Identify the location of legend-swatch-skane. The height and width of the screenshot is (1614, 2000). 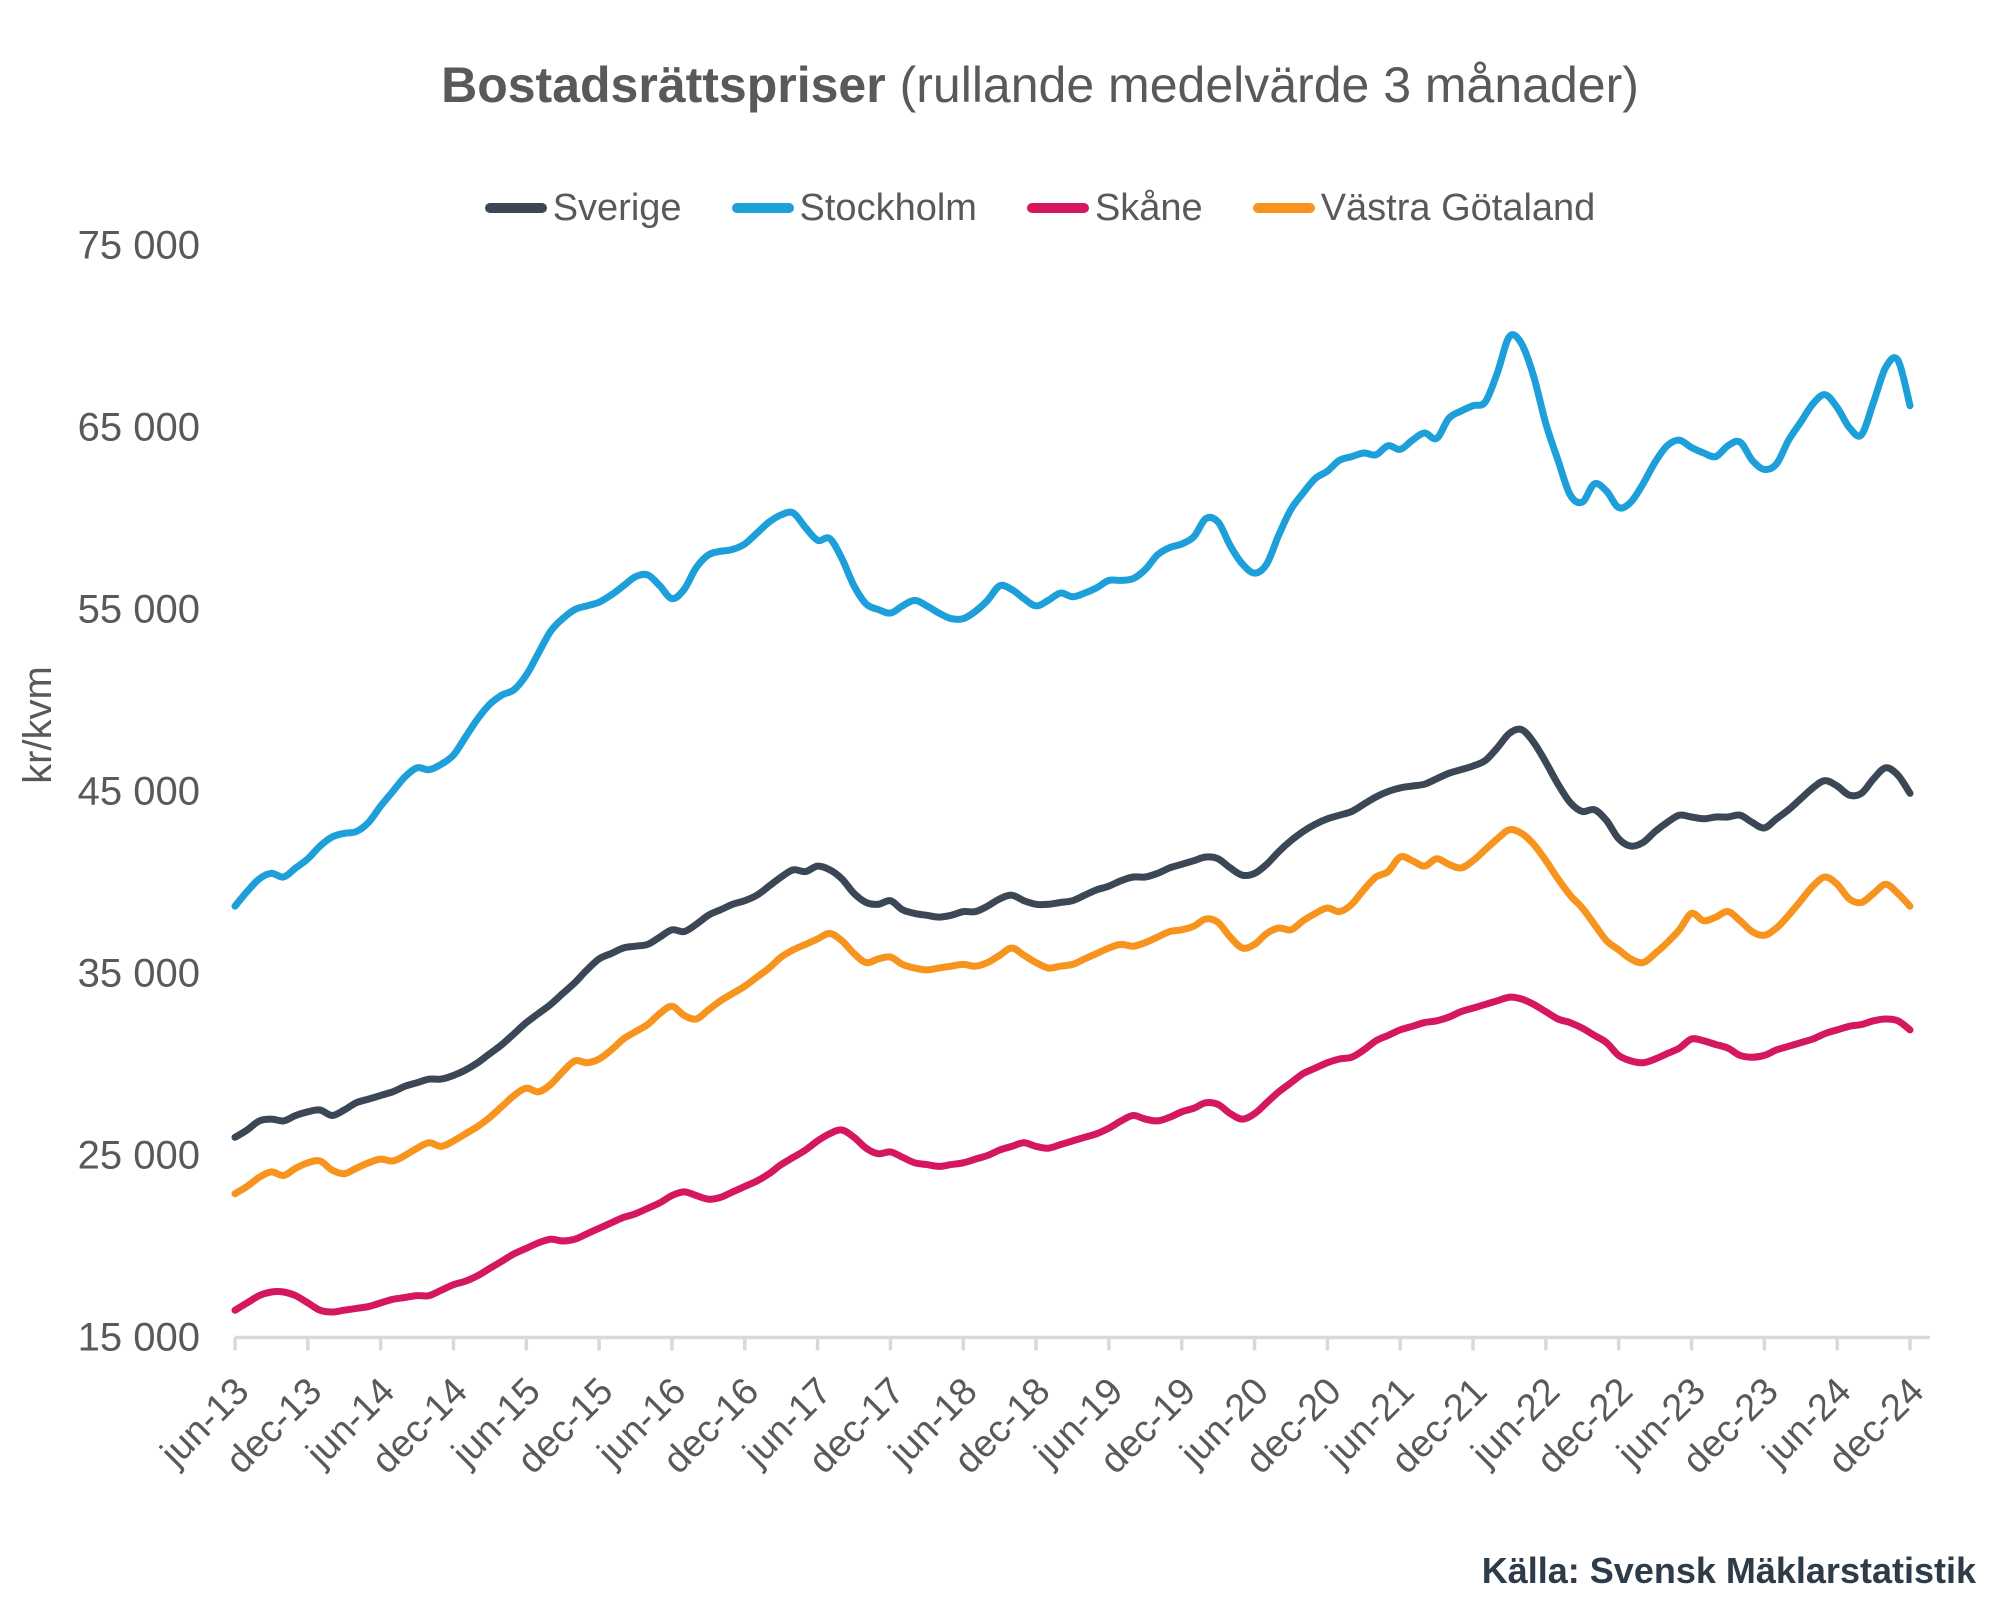
(1057, 208).